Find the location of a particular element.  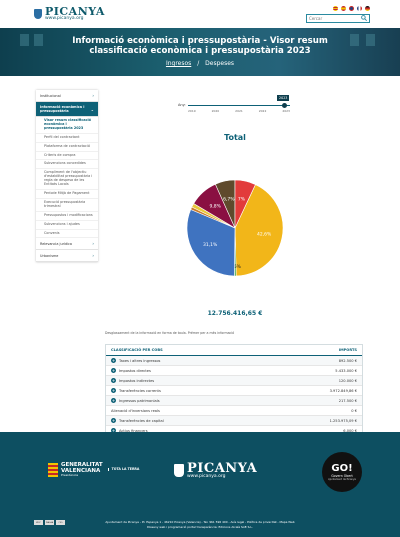

flag-de-icon is located at coordinates (367, 8).